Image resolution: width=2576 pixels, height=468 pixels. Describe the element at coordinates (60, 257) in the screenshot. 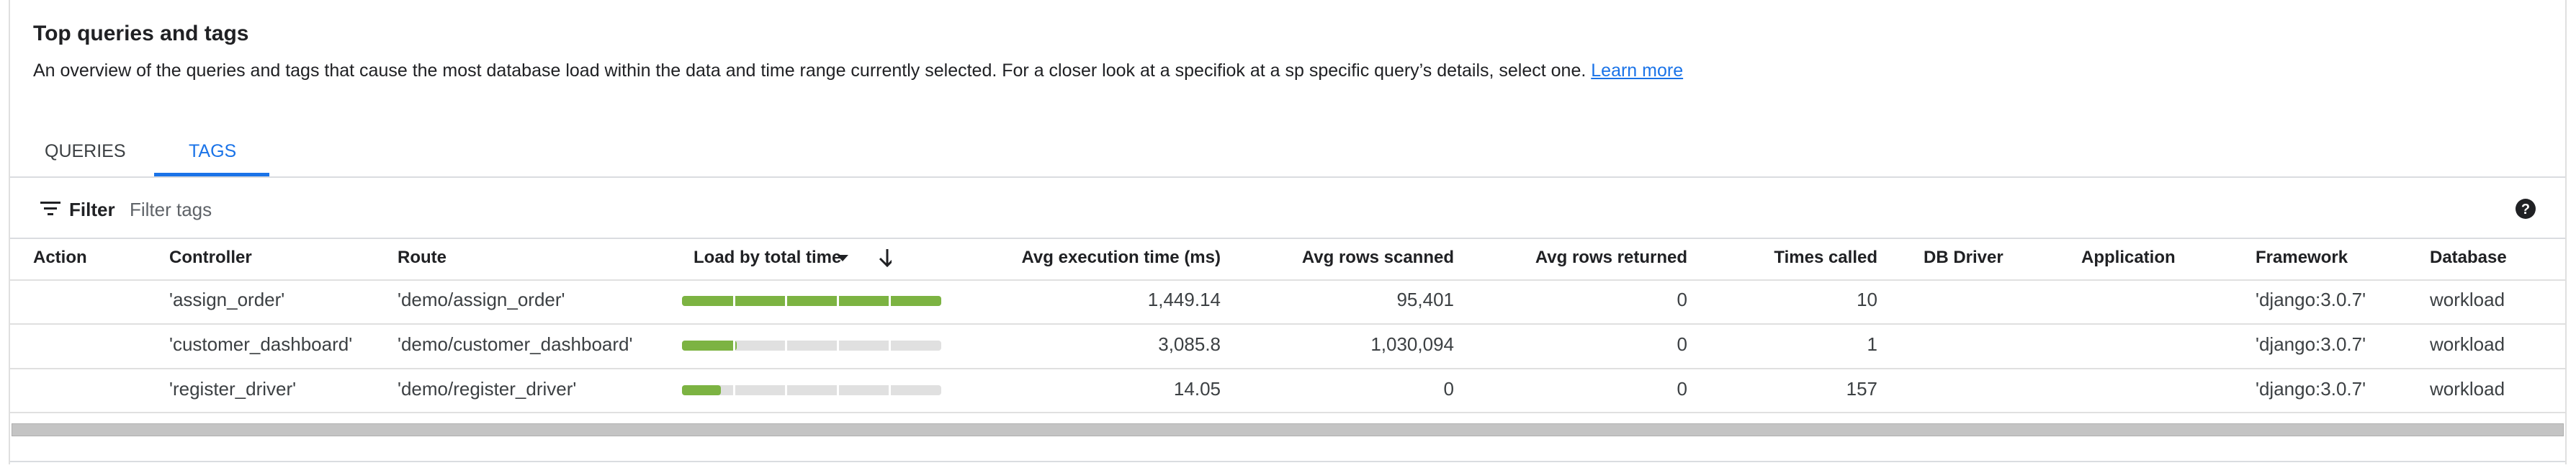

I see `column-header: Action` at that location.